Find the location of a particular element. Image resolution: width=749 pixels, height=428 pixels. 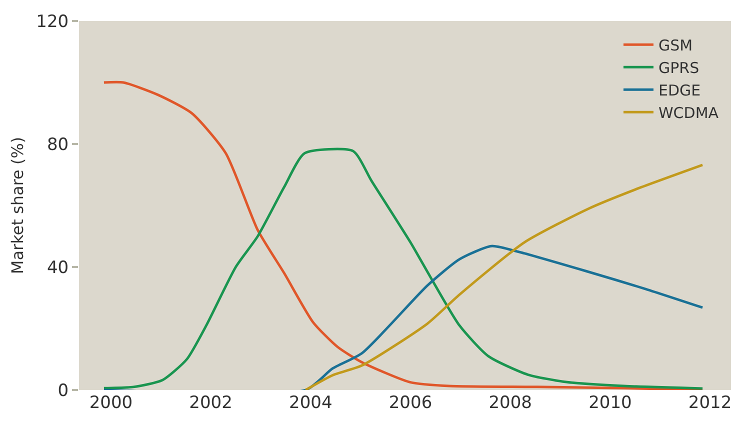

legend-label: EDGE is located at coordinates (679, 90).